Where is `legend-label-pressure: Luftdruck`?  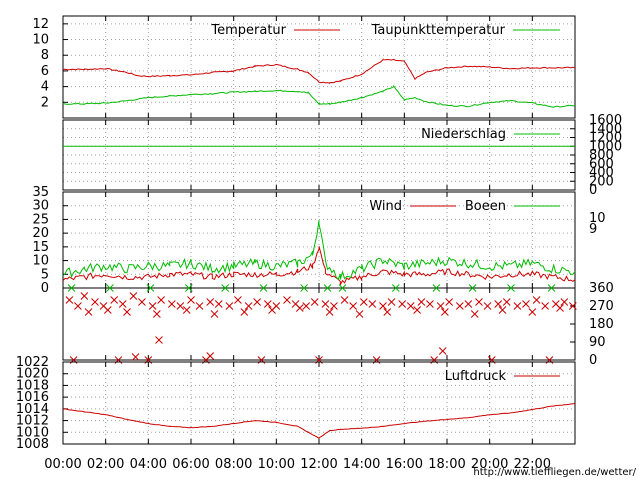 legend-label-pressure: Luftdruck is located at coordinates (476, 376).